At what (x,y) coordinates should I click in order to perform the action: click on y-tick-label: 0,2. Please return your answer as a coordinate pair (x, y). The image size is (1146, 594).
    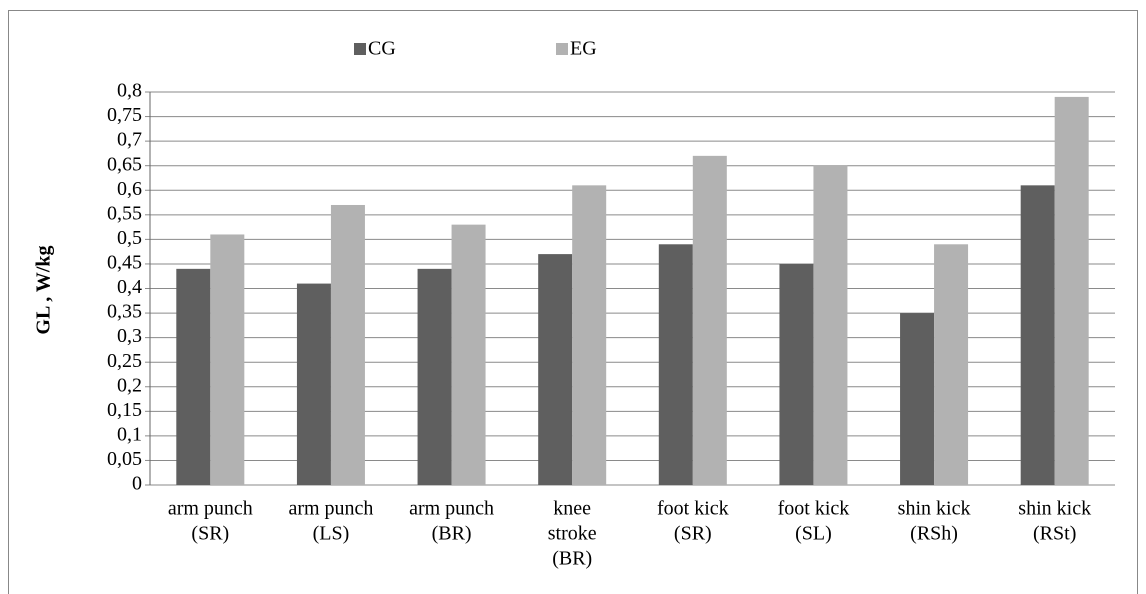
    Looking at the image, I should click on (129, 385).